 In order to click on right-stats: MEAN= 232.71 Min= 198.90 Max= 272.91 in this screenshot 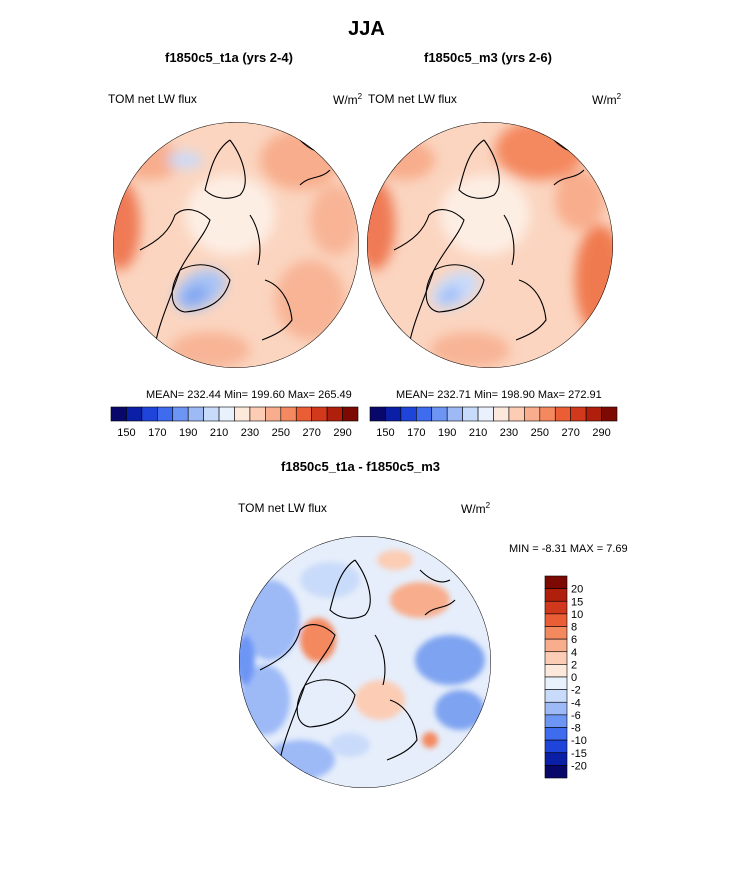, I will do `click(499, 395)`.